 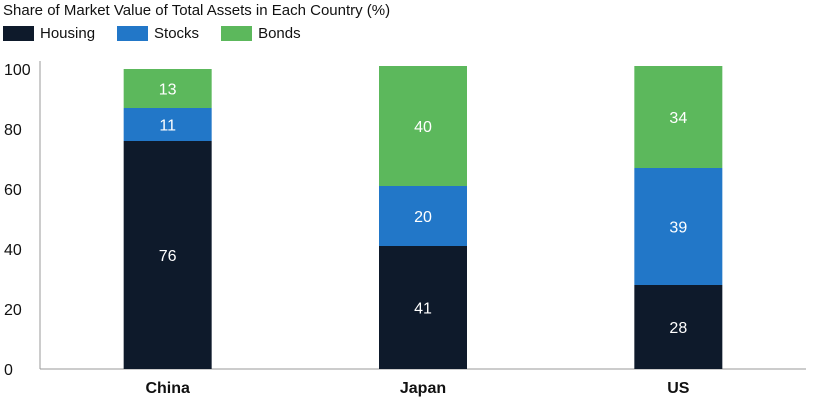 I want to click on bar-segment-housing-us, so click(x=678, y=327).